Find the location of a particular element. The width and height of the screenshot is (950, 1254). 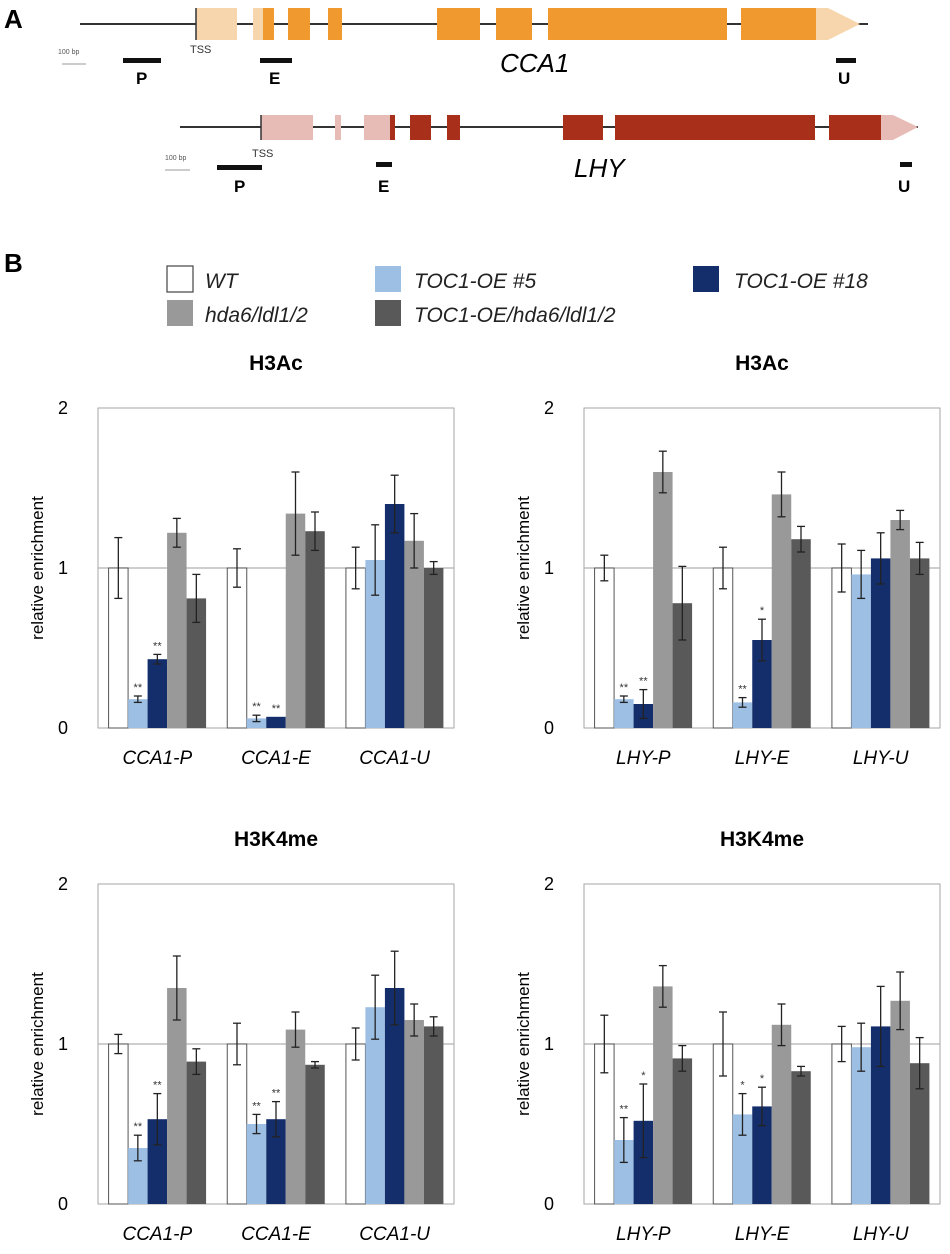

legend-swatch-wt is located at coordinates (180, 279).